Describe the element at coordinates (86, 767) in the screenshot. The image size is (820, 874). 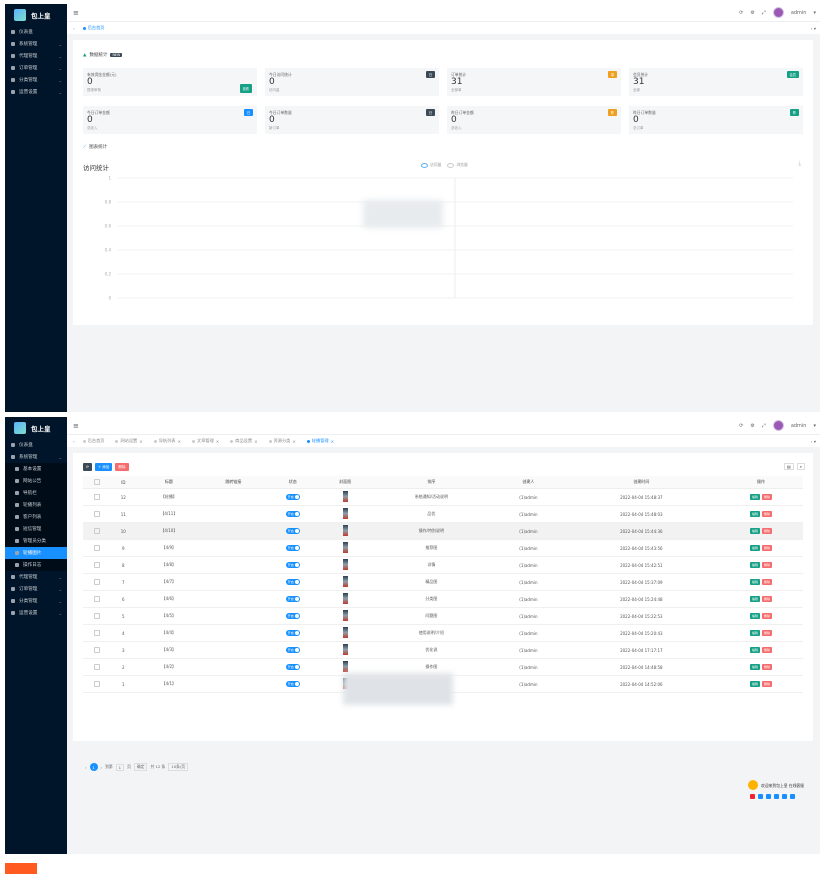
I see `prev-page-icon: ‹` at that location.